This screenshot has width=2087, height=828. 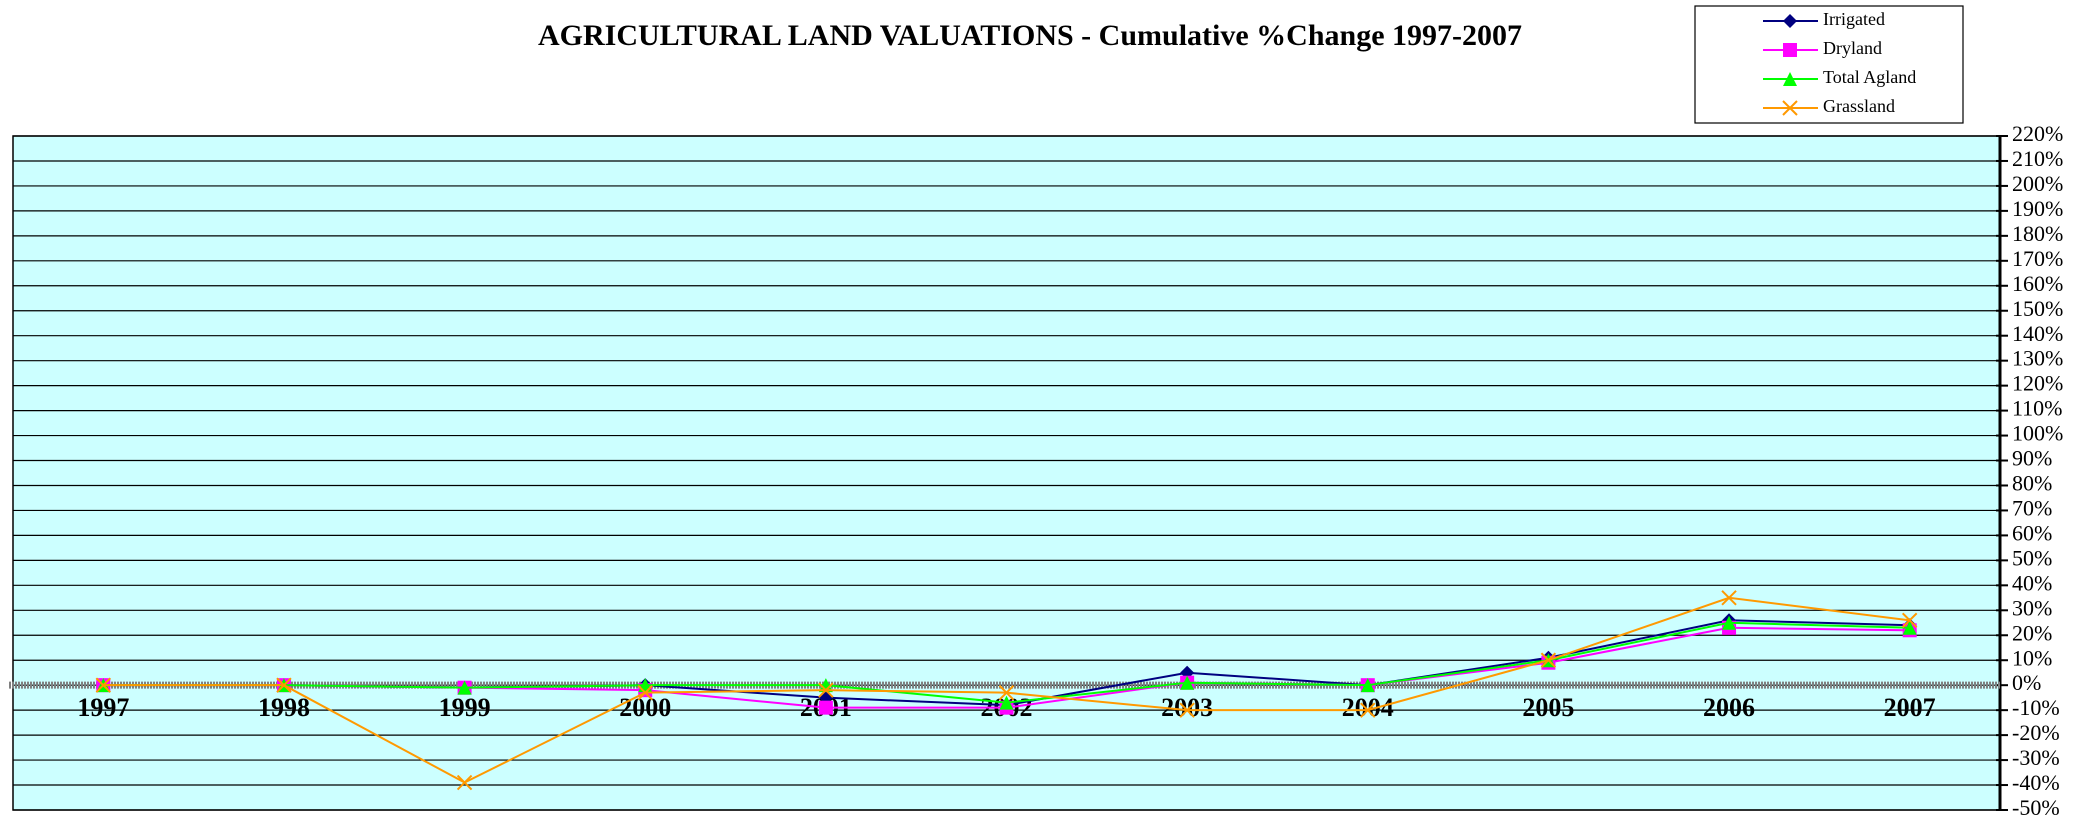 I want to click on x-tick-label: 2000, so click(x=645, y=707).